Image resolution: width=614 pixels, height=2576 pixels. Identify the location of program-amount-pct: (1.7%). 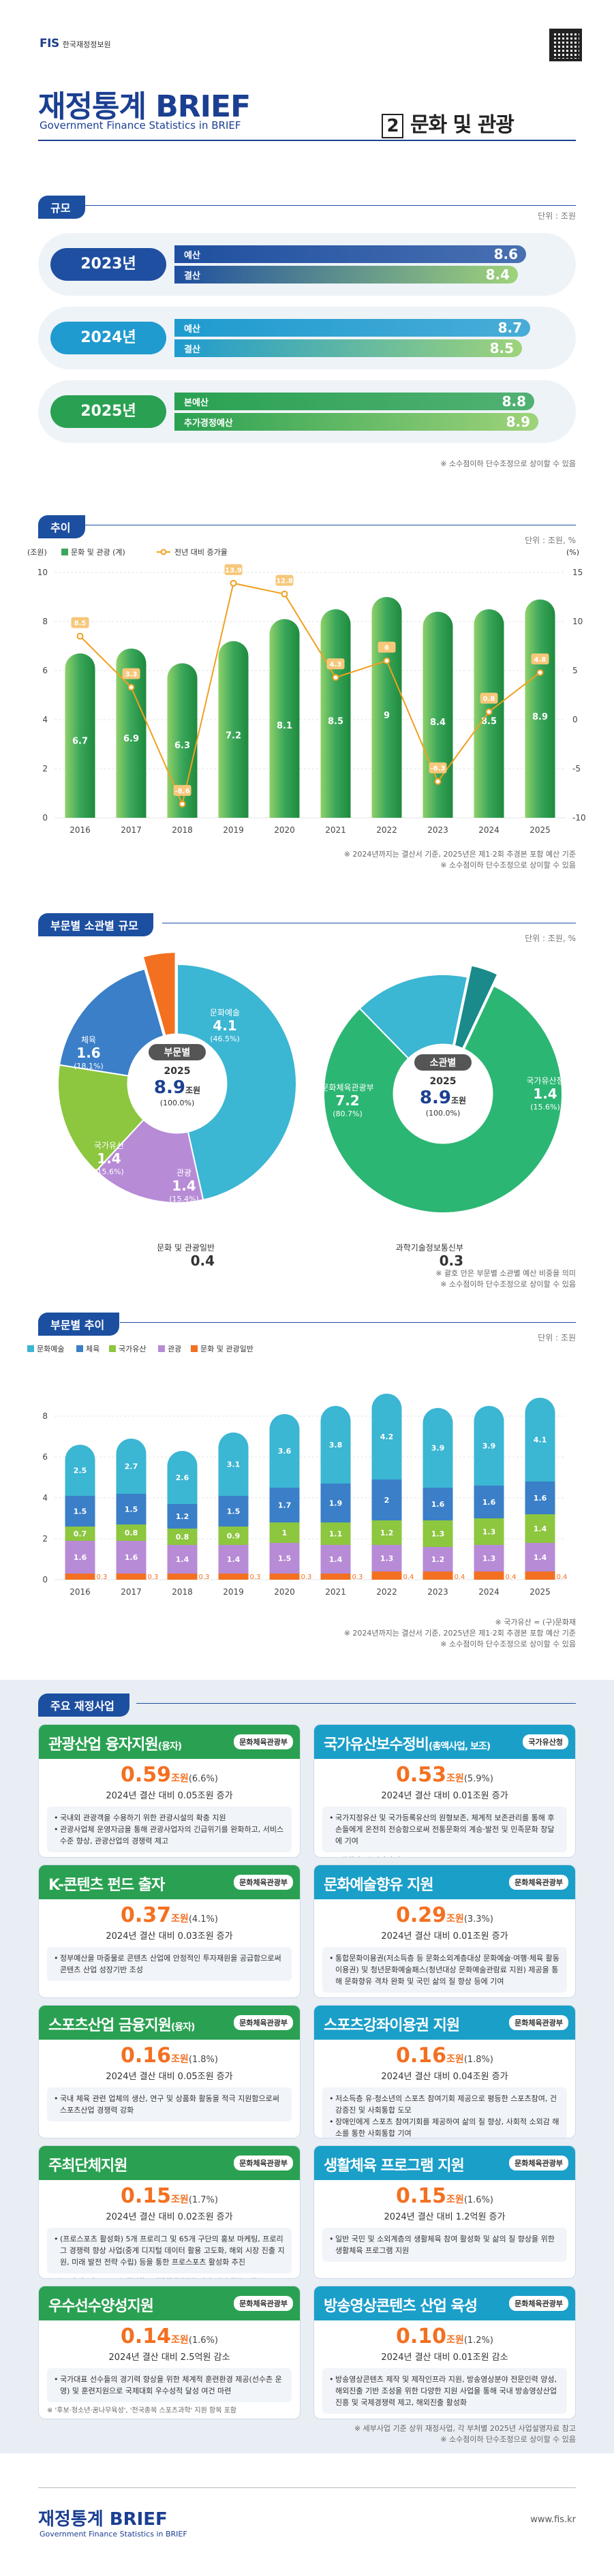
(203, 2200).